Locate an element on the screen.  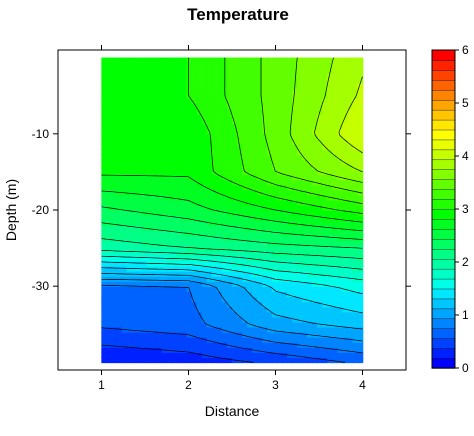
contour-line is located at coordinates (232, 310).